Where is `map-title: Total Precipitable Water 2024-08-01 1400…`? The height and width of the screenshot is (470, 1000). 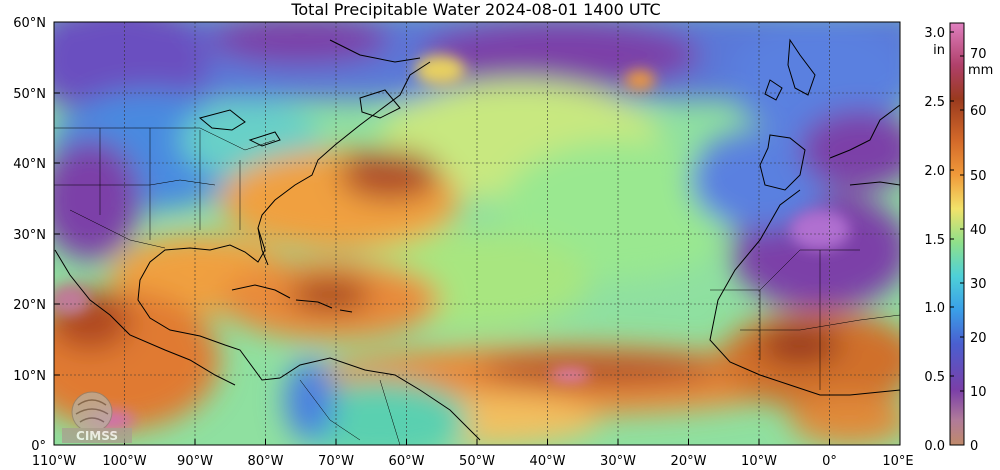 map-title: Total Precipitable Water 2024-08-01 1400… is located at coordinates (476, 9).